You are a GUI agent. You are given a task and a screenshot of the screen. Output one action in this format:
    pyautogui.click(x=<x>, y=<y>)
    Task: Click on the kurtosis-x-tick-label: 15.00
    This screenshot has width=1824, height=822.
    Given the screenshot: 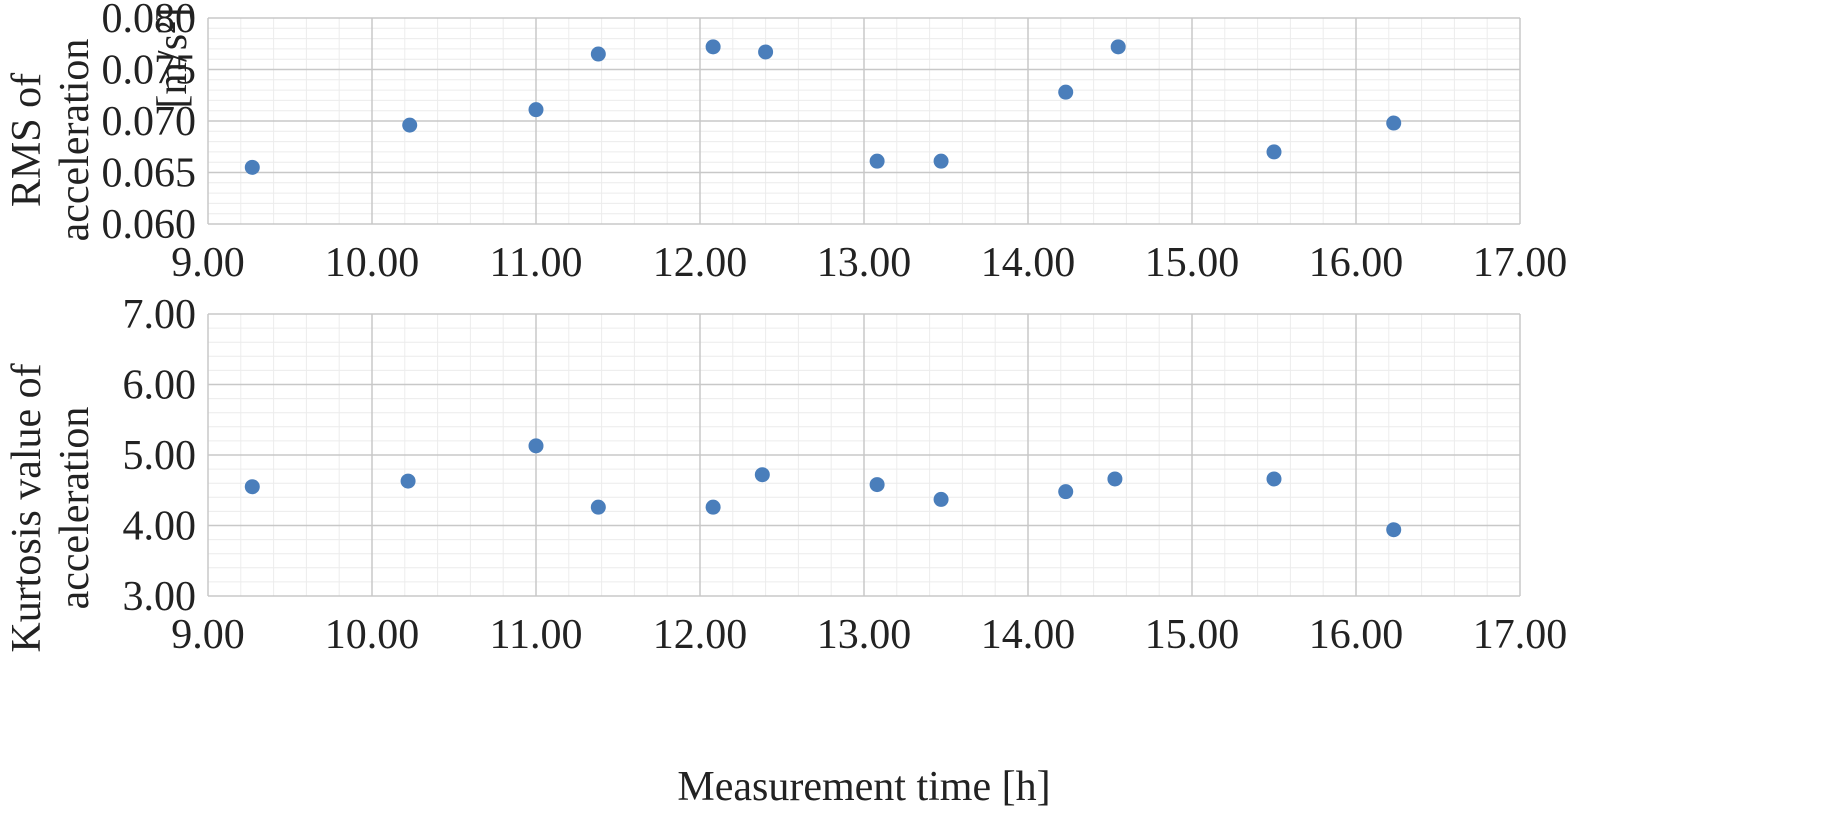 What is the action you would take?
    pyautogui.click(x=1192, y=635)
    